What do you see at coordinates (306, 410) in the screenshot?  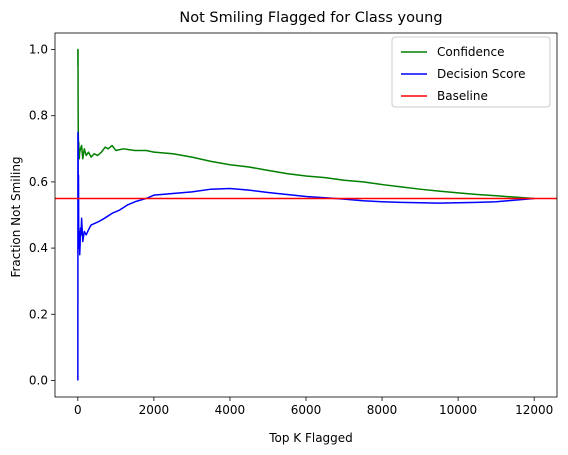 I see `x-tick-label: 6000` at bounding box center [306, 410].